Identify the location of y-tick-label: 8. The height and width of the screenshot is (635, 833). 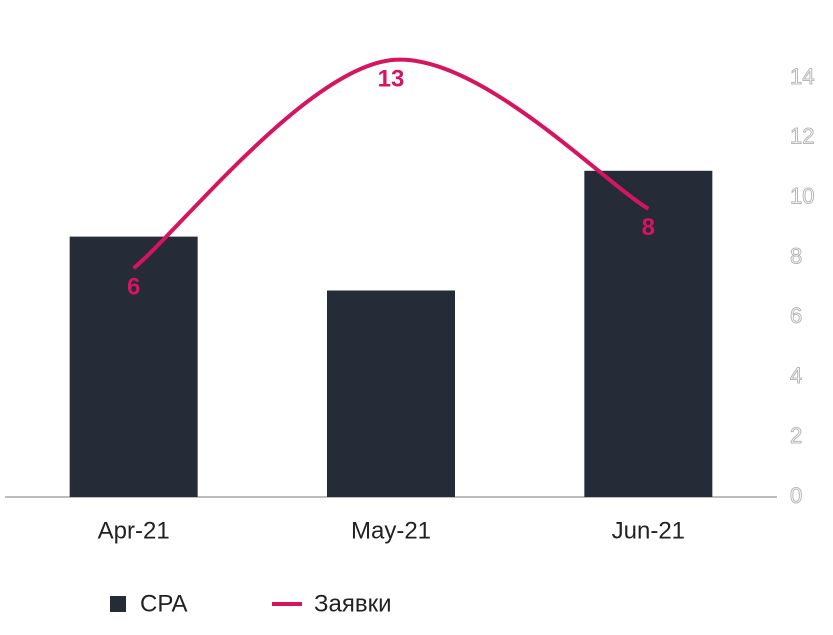
(796, 255).